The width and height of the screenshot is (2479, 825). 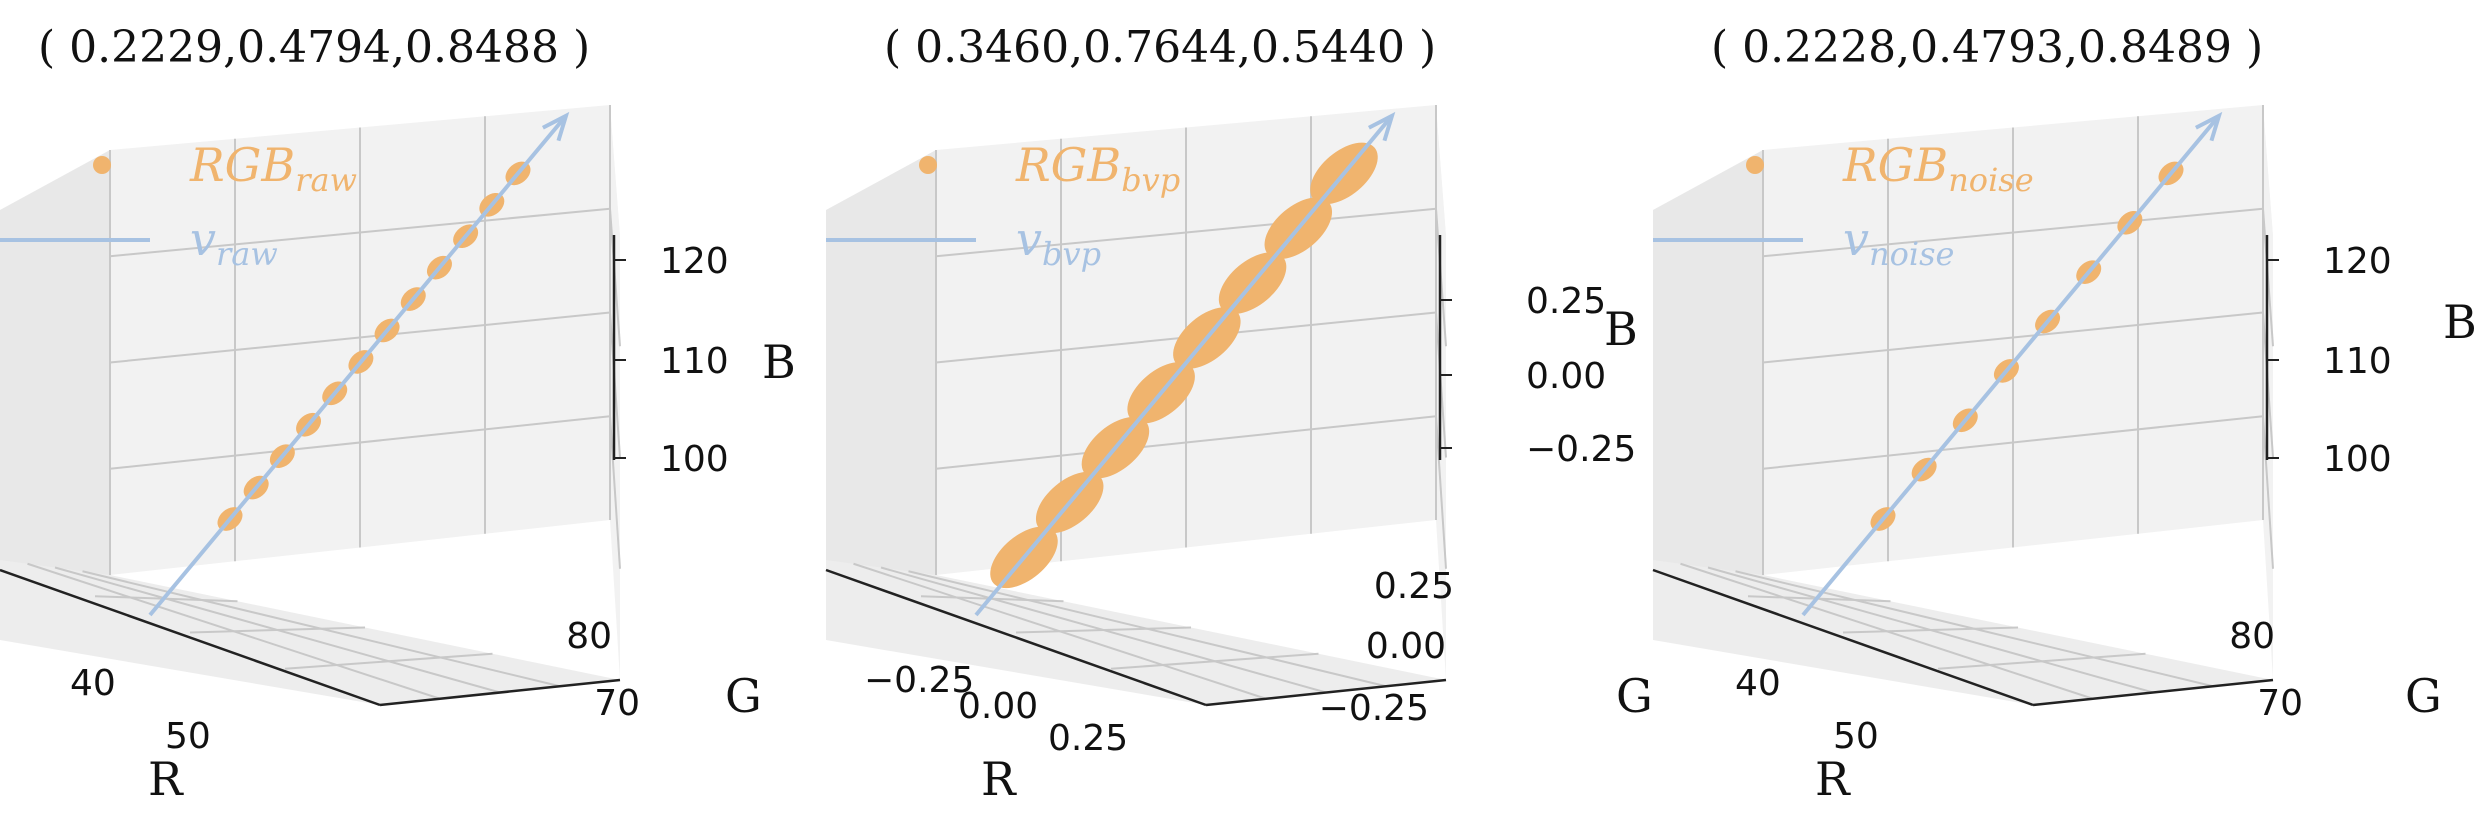 What do you see at coordinates (247, 254) in the screenshot?
I see `legend-sub-vector: raw` at bounding box center [247, 254].